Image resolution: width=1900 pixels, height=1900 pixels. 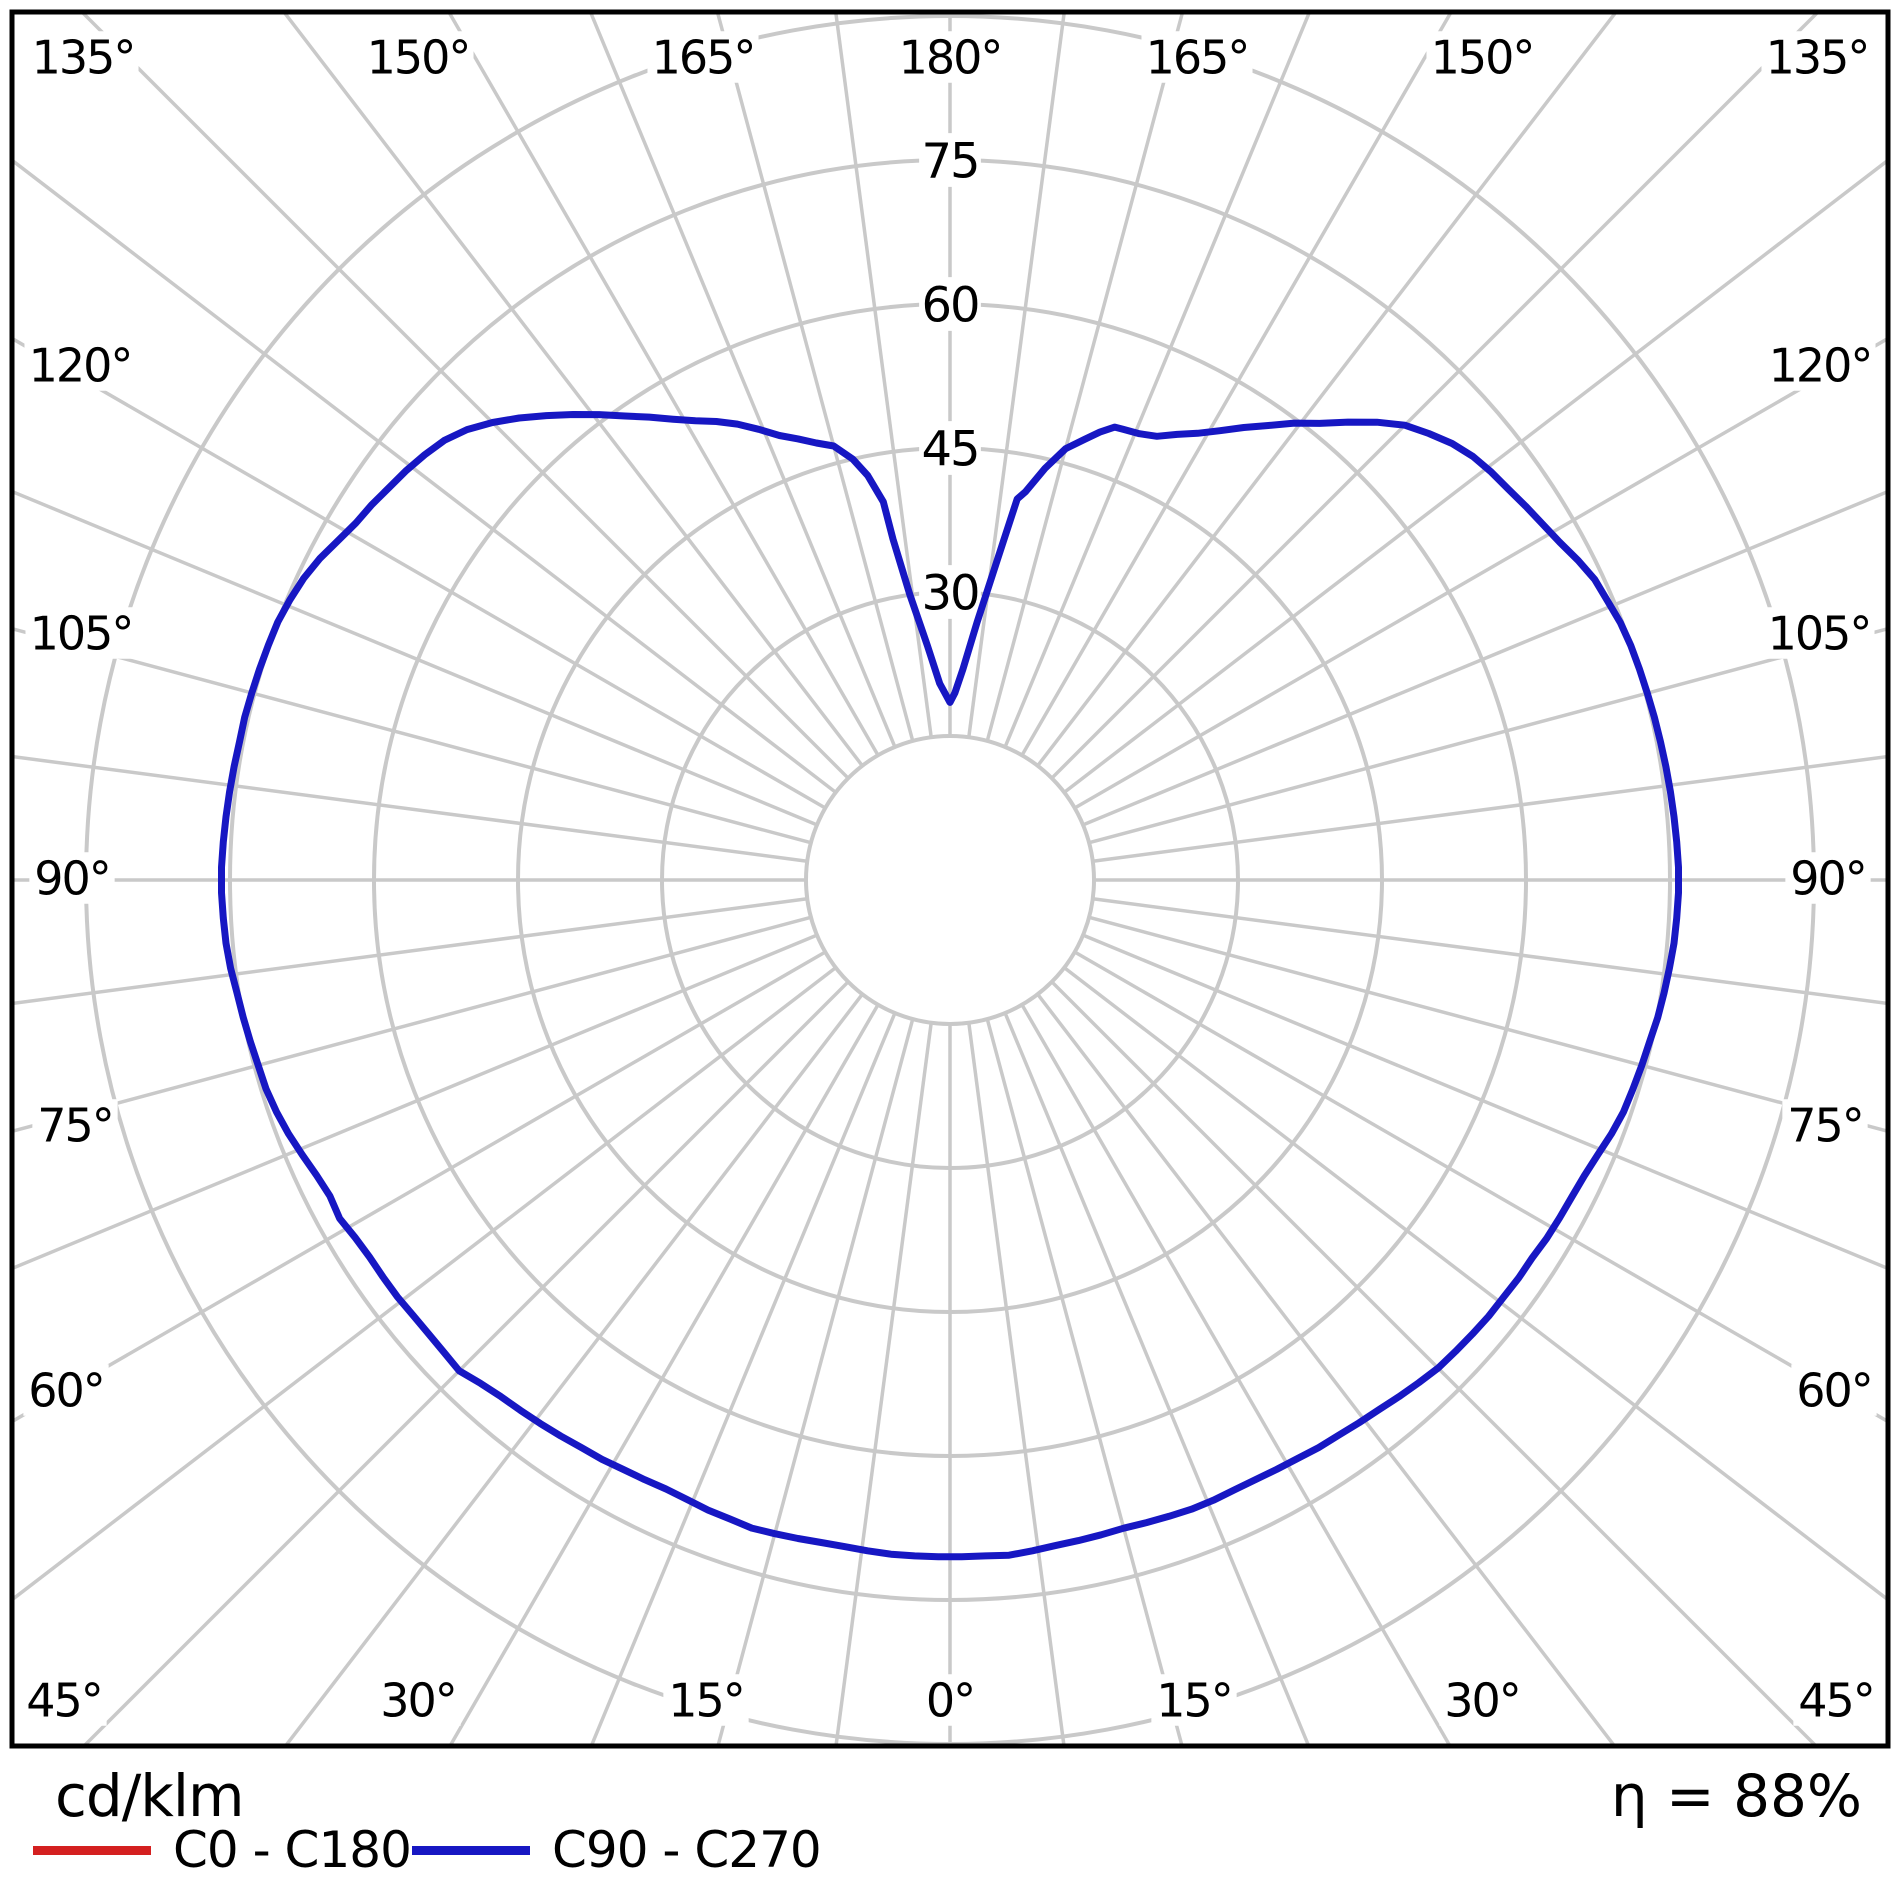 What do you see at coordinates (687, 1850) in the screenshot?
I see `legend-label-c90-c270: C90 - C270` at bounding box center [687, 1850].